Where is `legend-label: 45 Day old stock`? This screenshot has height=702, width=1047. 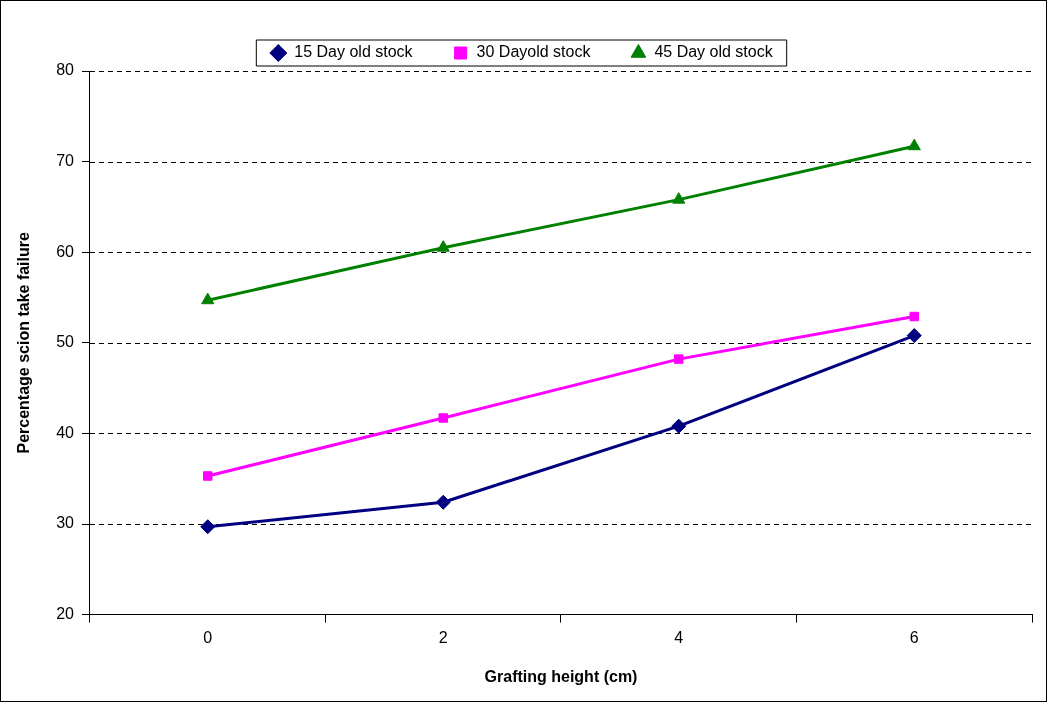
legend-label: 45 Day old stock is located at coordinates (714, 52).